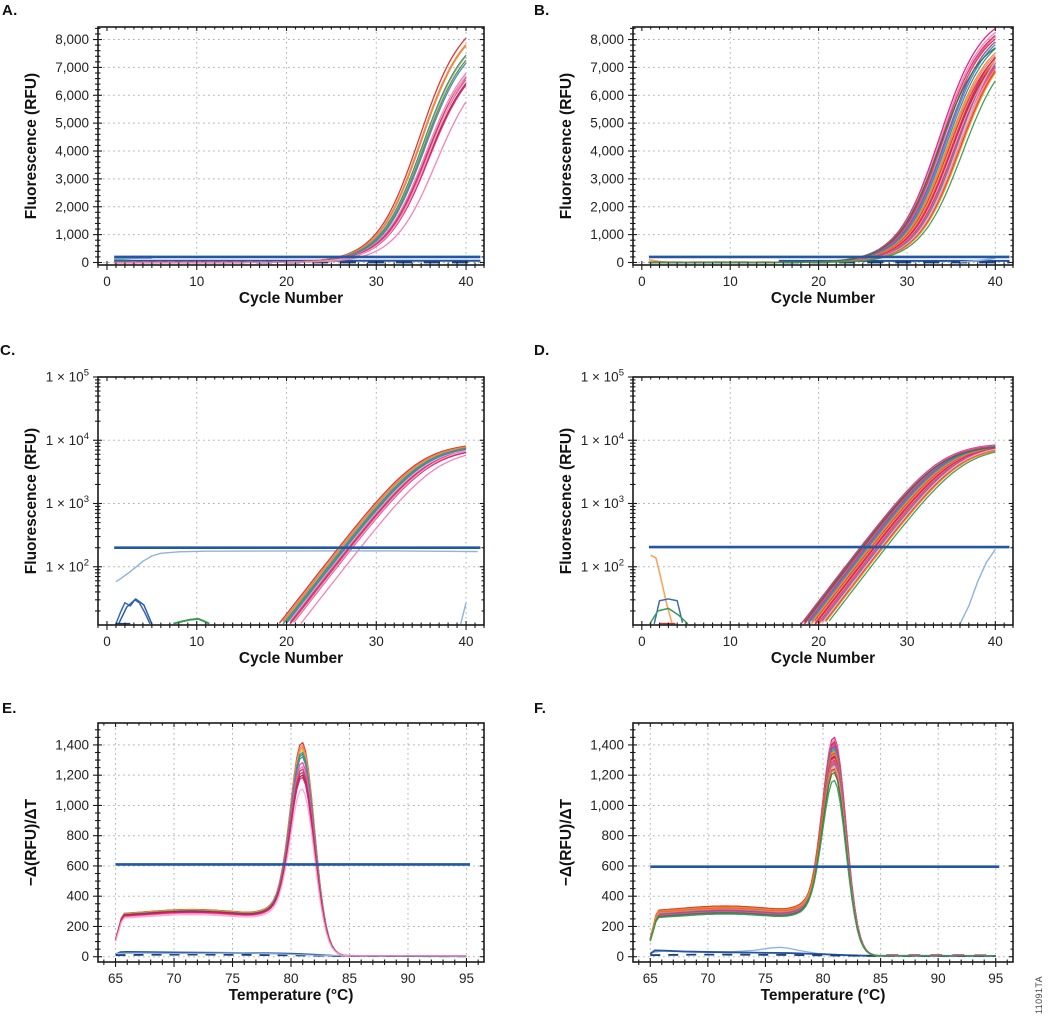  I want to click on panel-label-e: E., so click(9, 708).